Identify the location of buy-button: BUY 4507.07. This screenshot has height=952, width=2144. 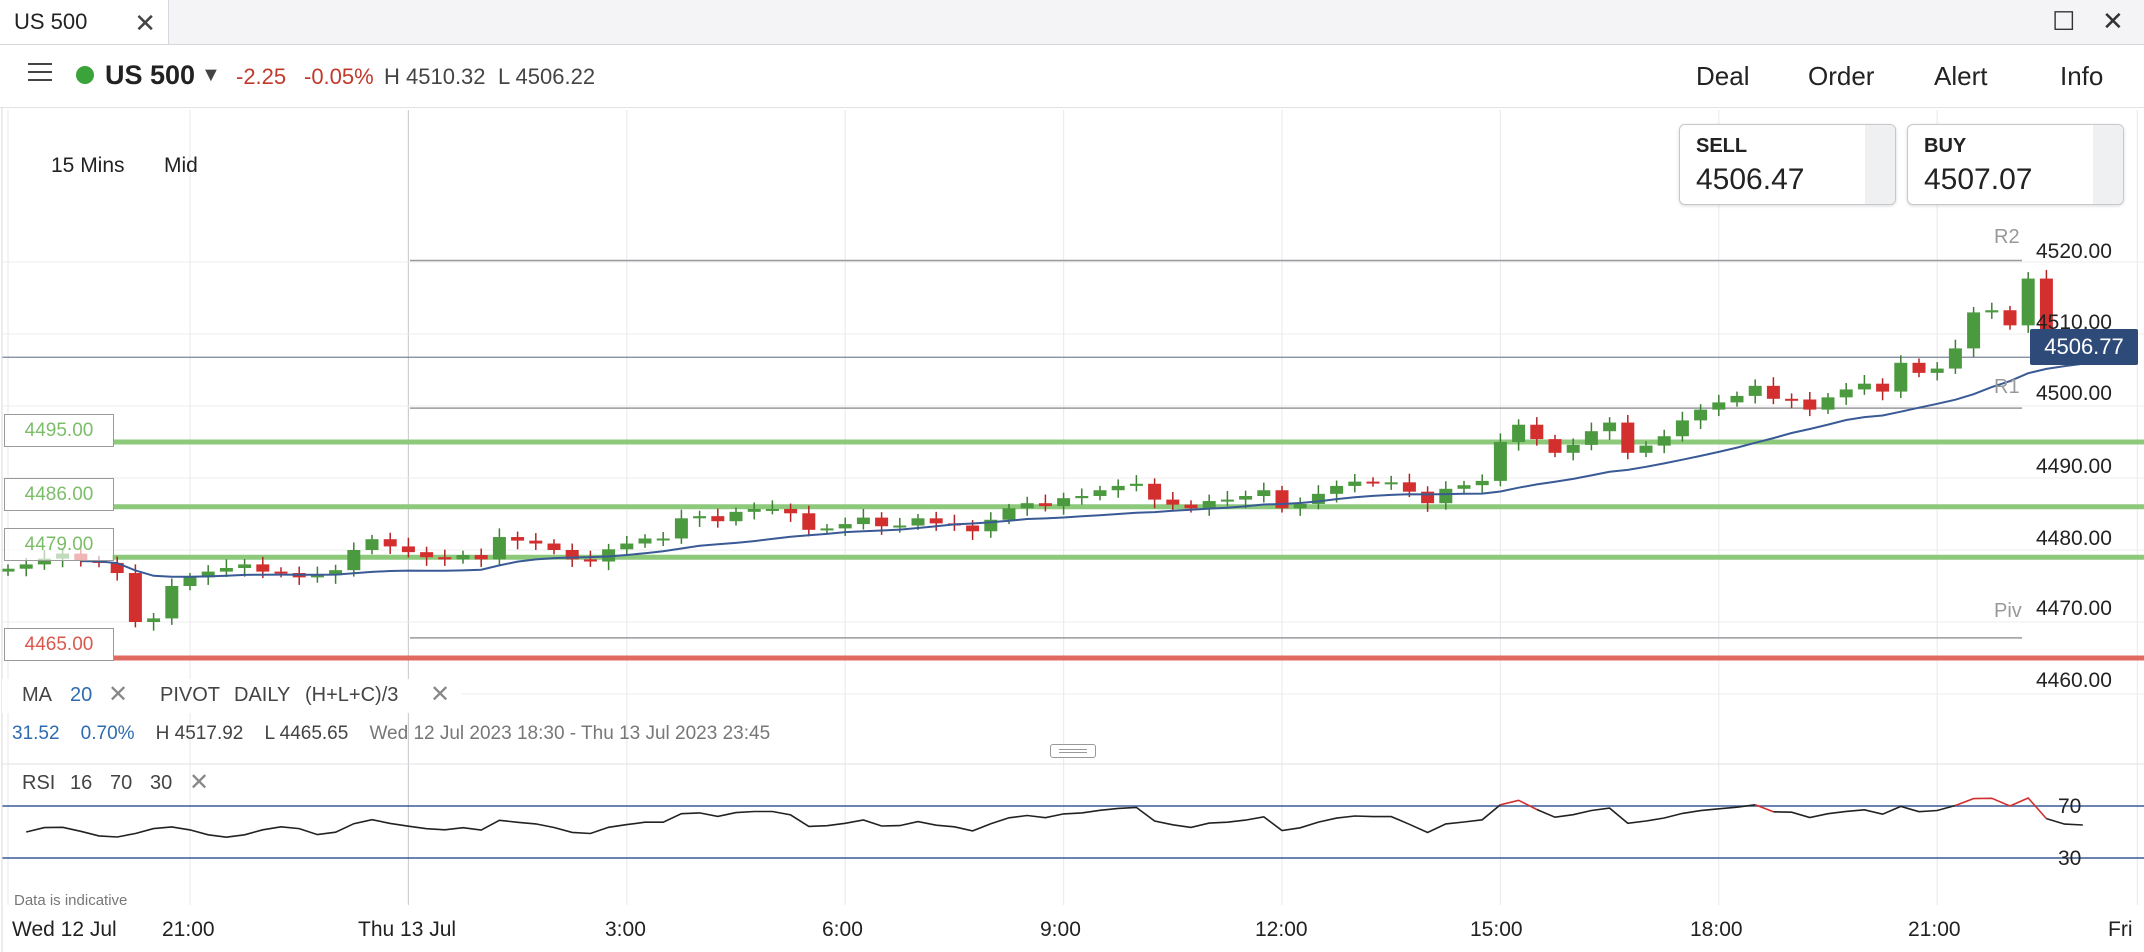
(2015, 164).